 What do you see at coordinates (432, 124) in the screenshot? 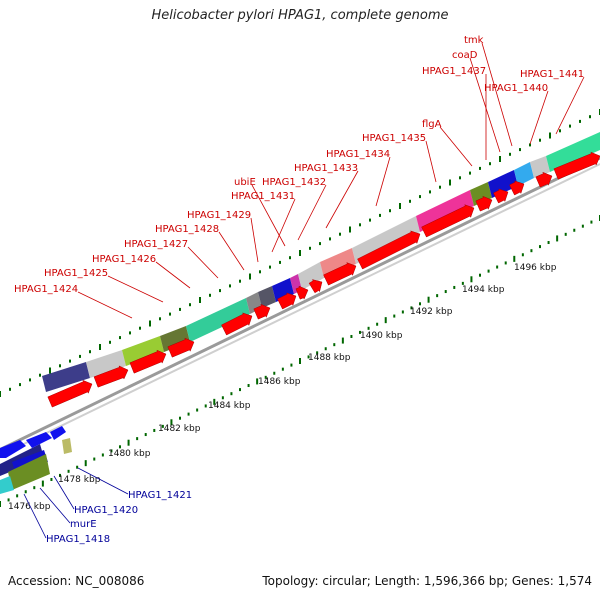
I see `gene-label: flgA` at bounding box center [432, 124].